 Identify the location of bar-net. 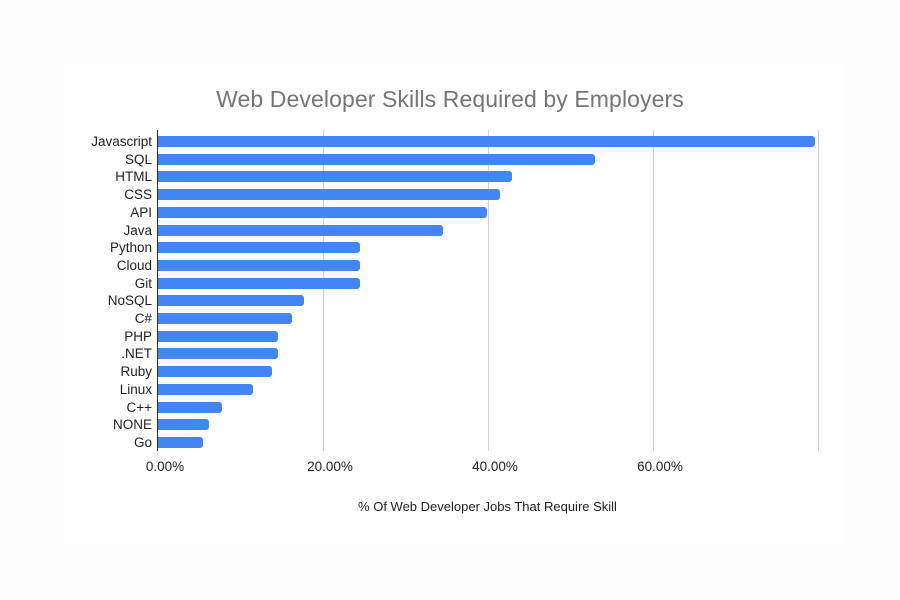
(218, 354).